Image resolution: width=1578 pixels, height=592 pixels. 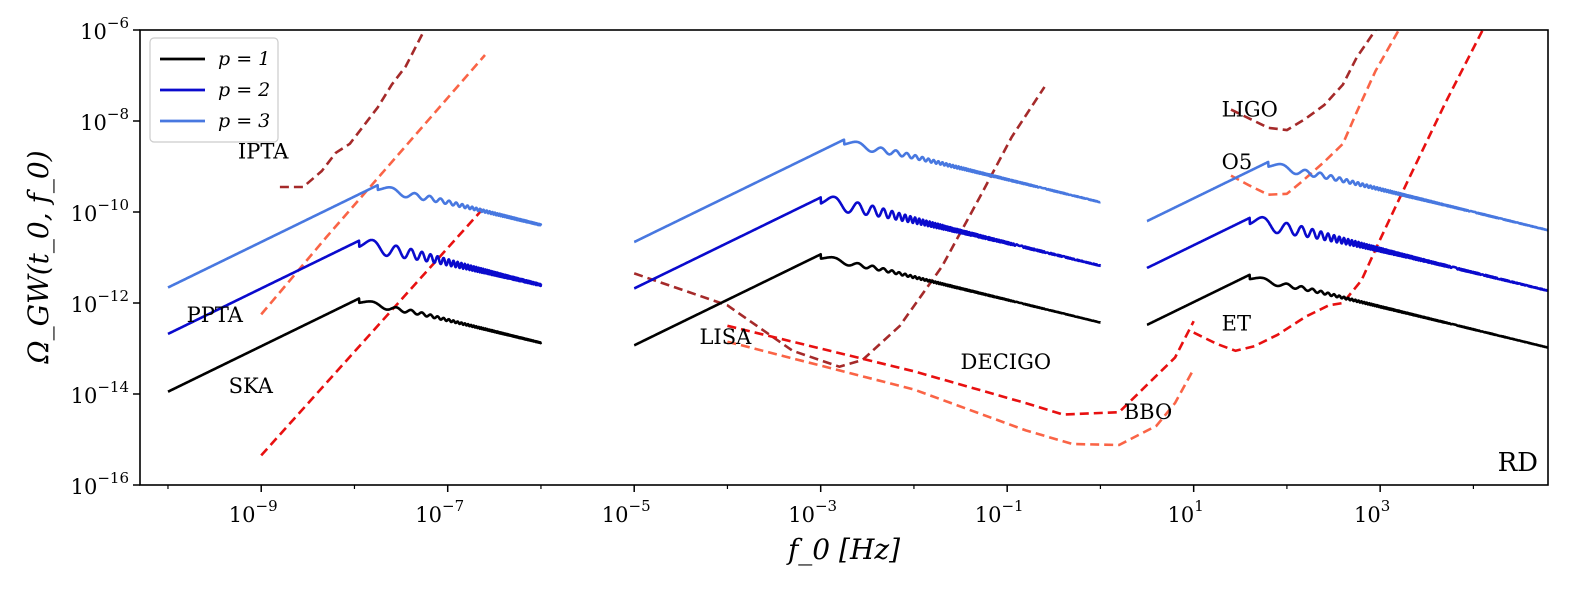 I want to click on detector-curve-et, so click(x=1338, y=191).